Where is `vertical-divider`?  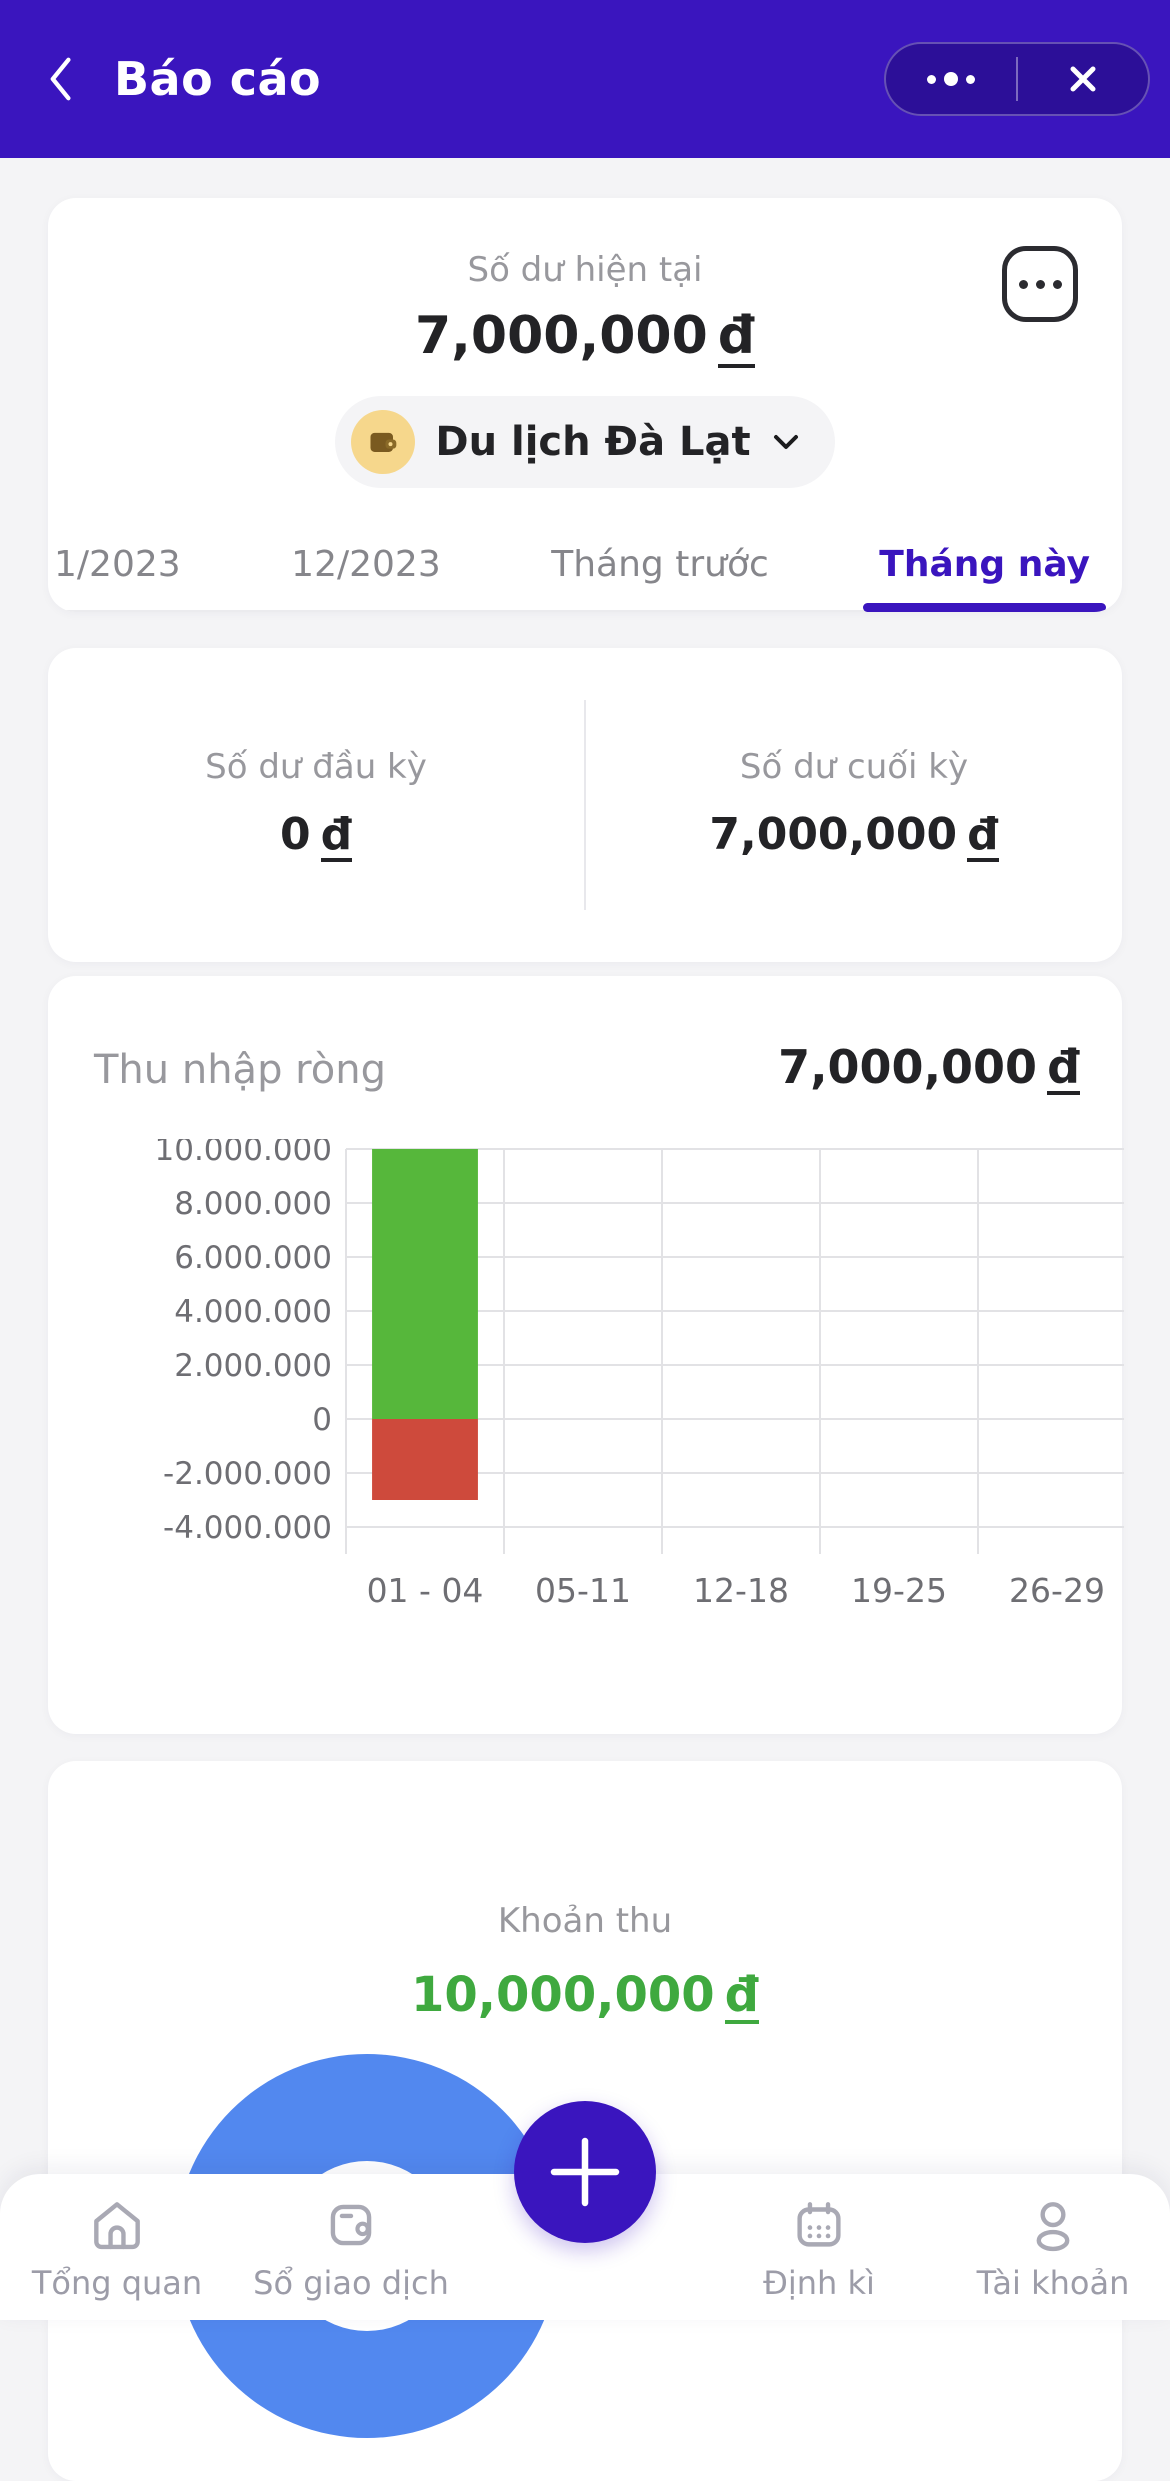 vertical-divider is located at coordinates (585, 804).